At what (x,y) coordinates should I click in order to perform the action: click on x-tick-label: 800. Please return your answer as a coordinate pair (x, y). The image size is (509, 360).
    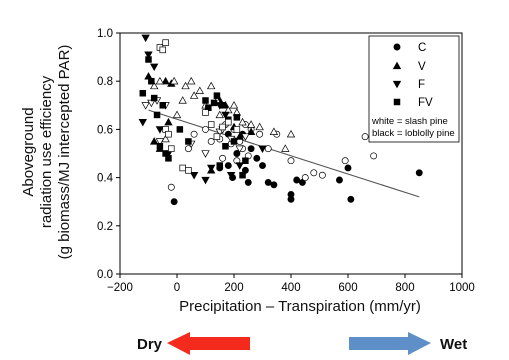
    Looking at the image, I should click on (404, 288).